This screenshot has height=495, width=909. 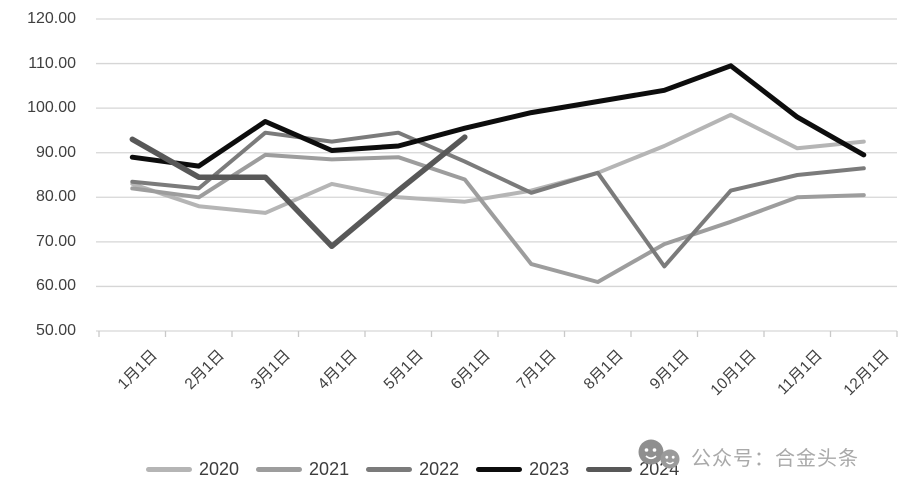 I want to click on legend-item-2020: 2020, so click(x=192, y=469).